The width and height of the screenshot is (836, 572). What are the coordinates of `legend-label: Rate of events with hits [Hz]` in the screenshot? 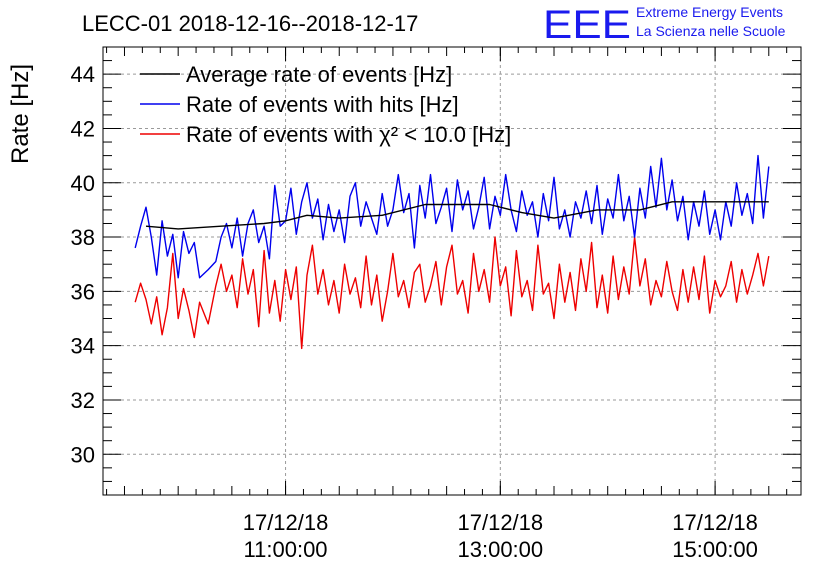 It's located at (322, 104).